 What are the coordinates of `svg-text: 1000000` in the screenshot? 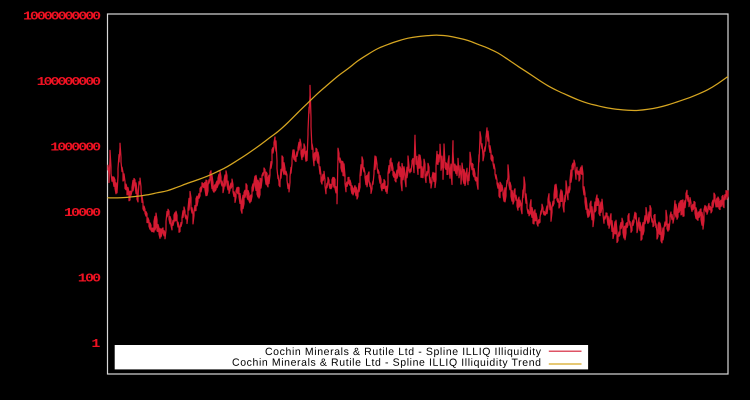 It's located at (75, 148).